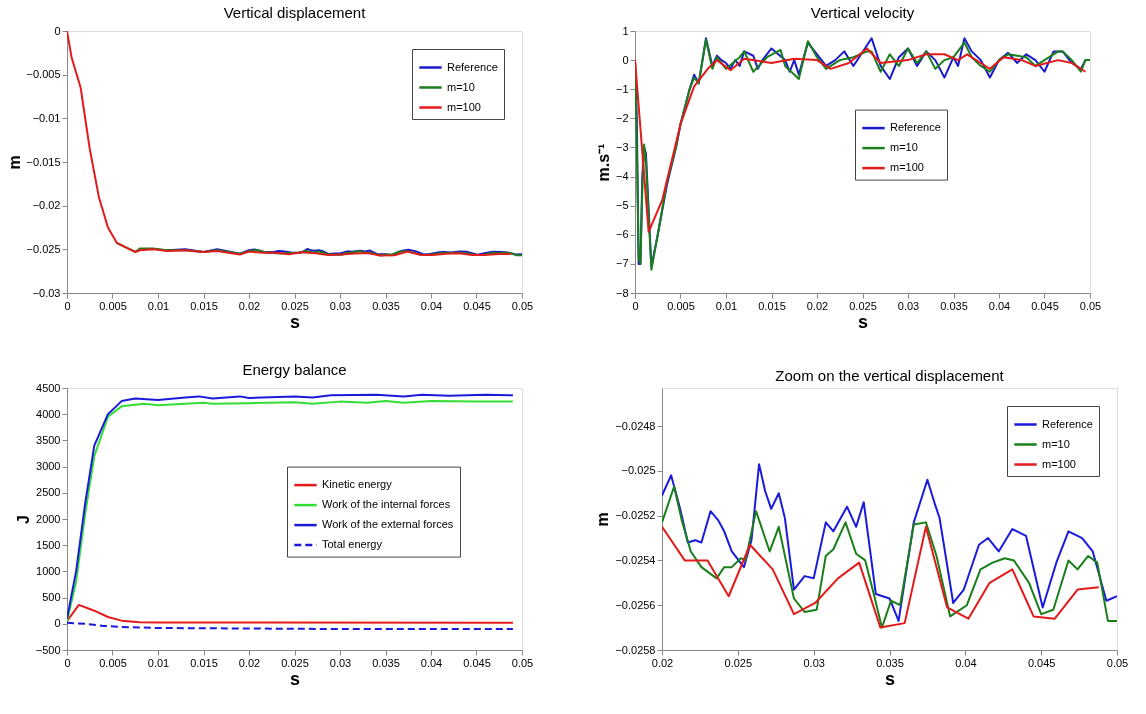  What do you see at coordinates (622, 146) in the screenshot?
I see `y-tick-label: −3` at bounding box center [622, 146].